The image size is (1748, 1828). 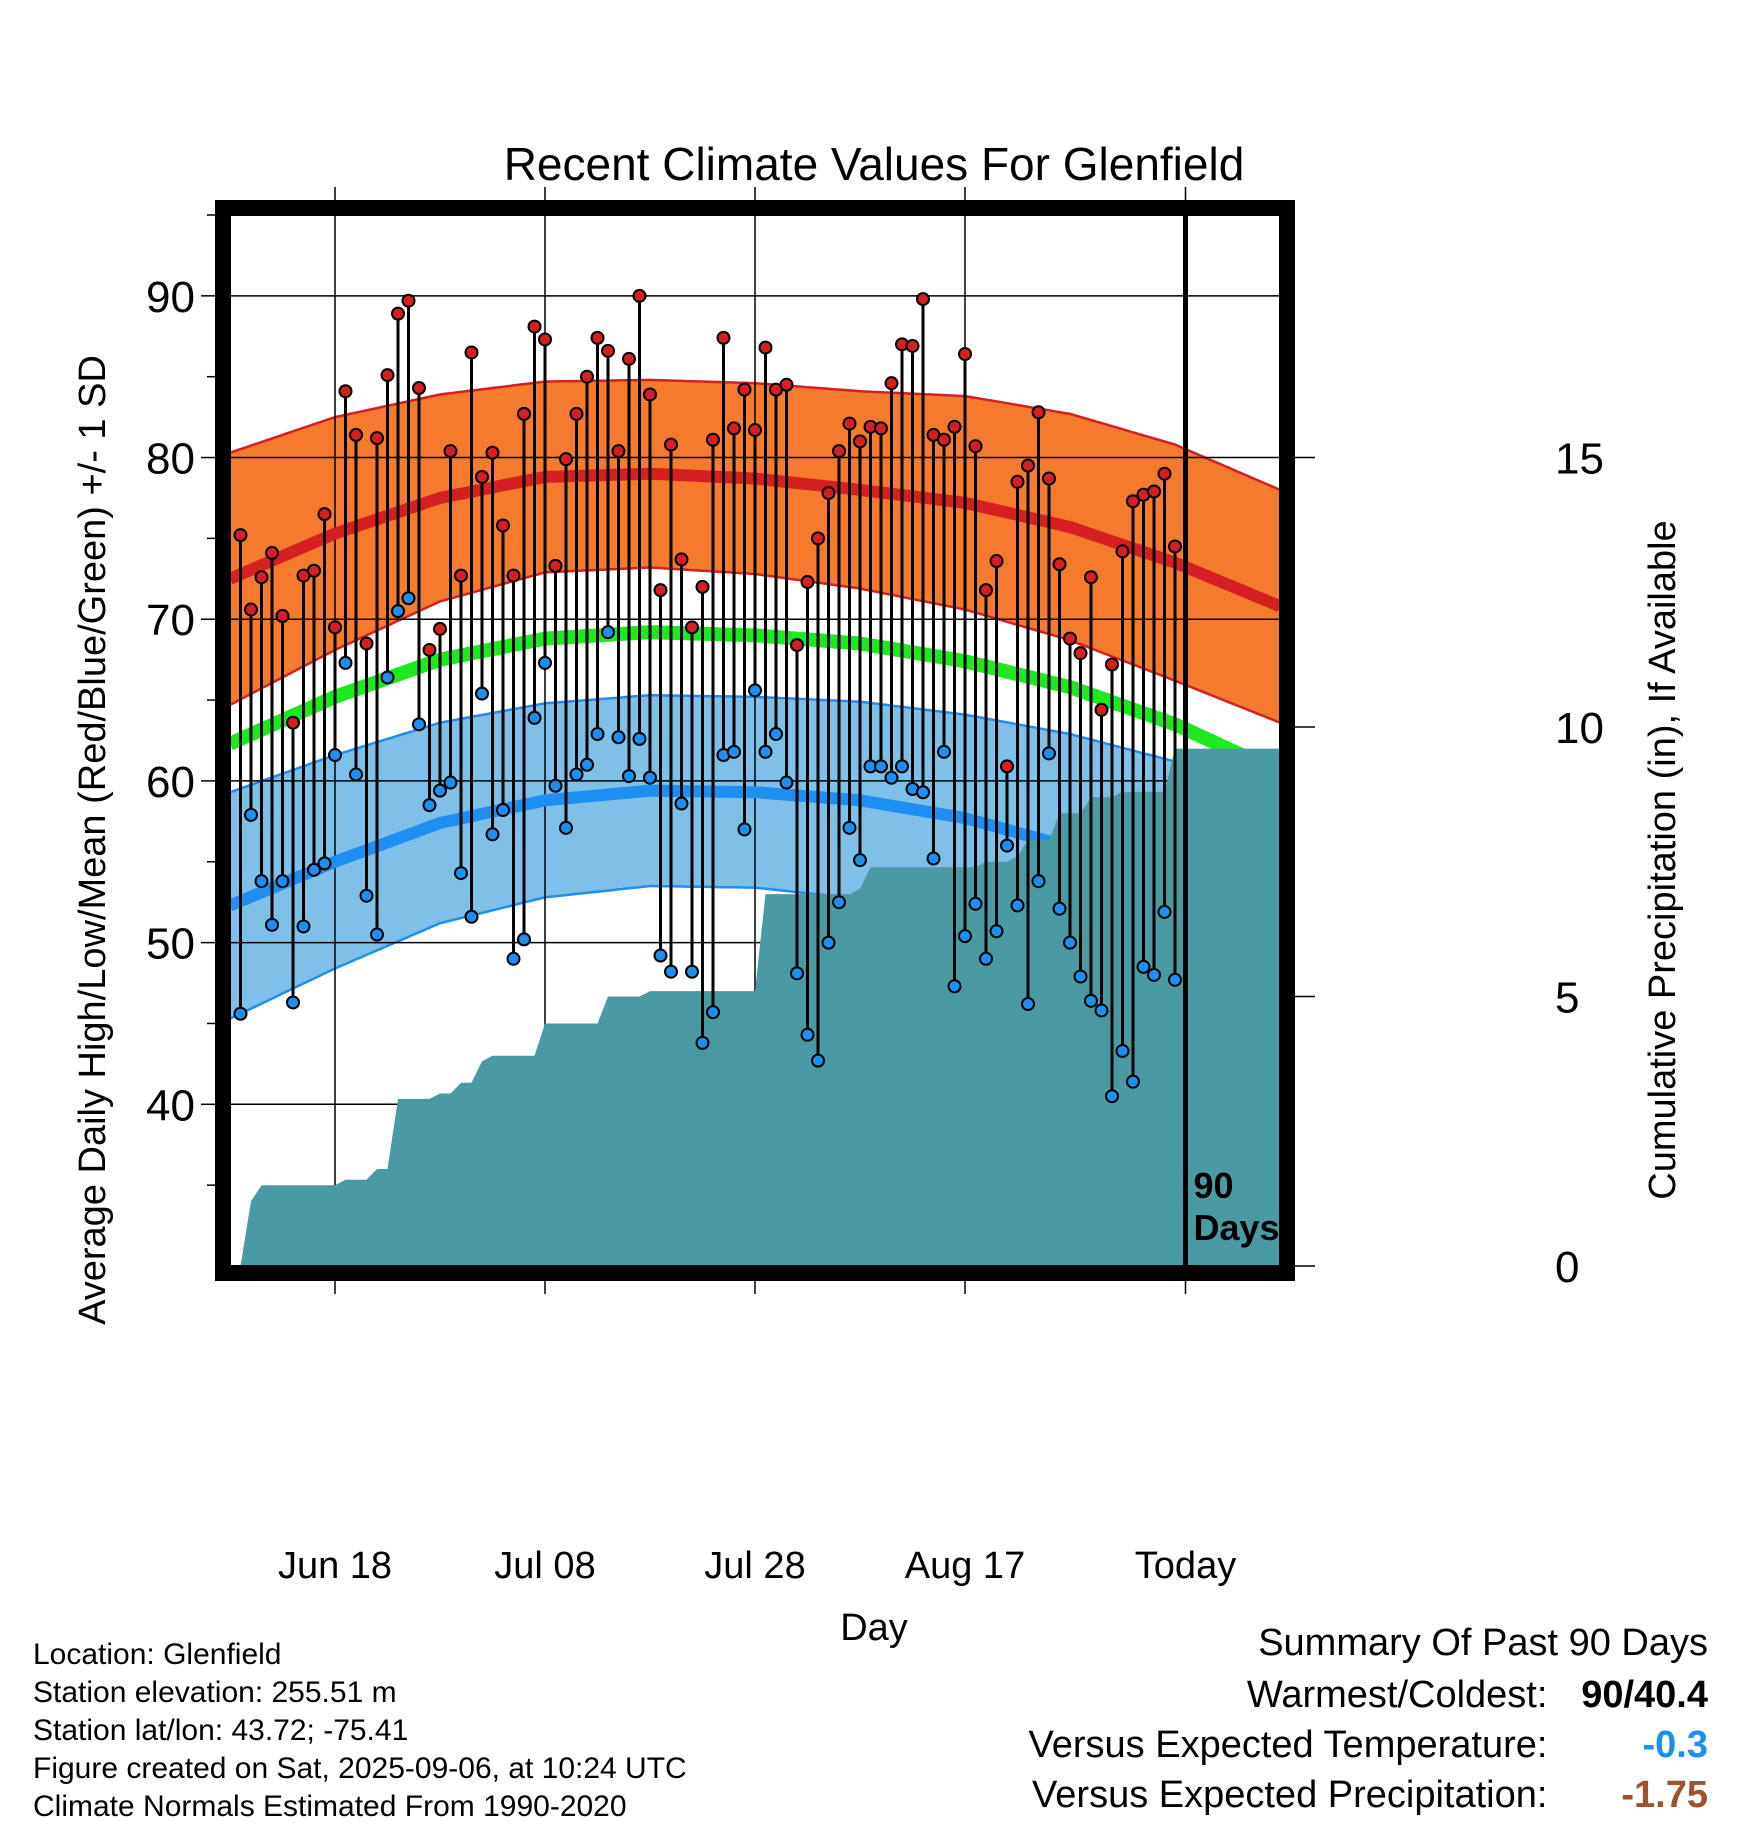 I want to click on normals-text: Climate Normals Estimated From 1990-2020, so click(x=330, y=1806).